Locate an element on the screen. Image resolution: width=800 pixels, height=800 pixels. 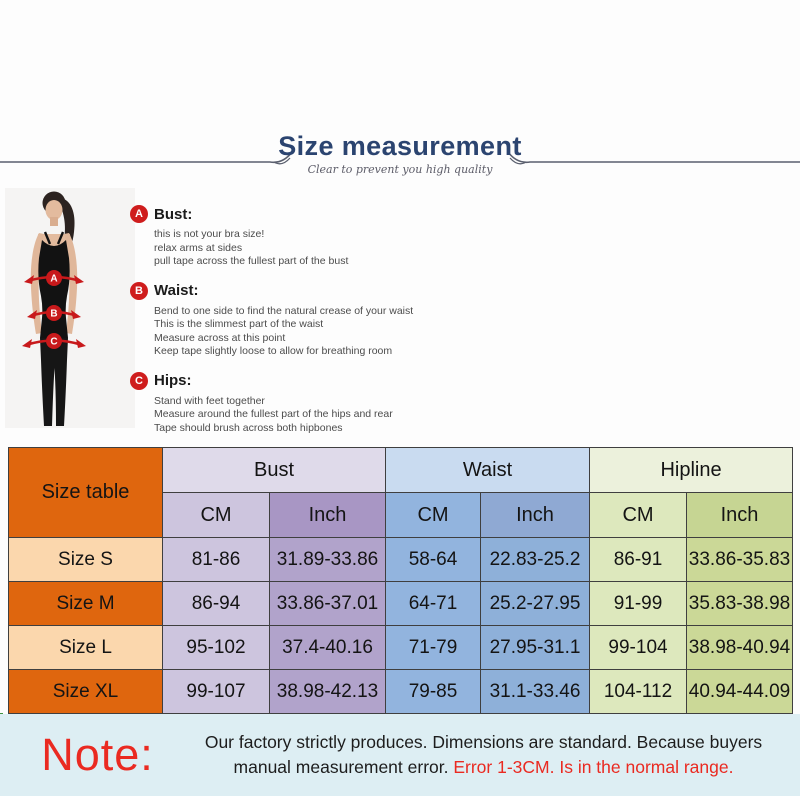
cell-bust-cm: 86-94 is located at coordinates (216, 603).